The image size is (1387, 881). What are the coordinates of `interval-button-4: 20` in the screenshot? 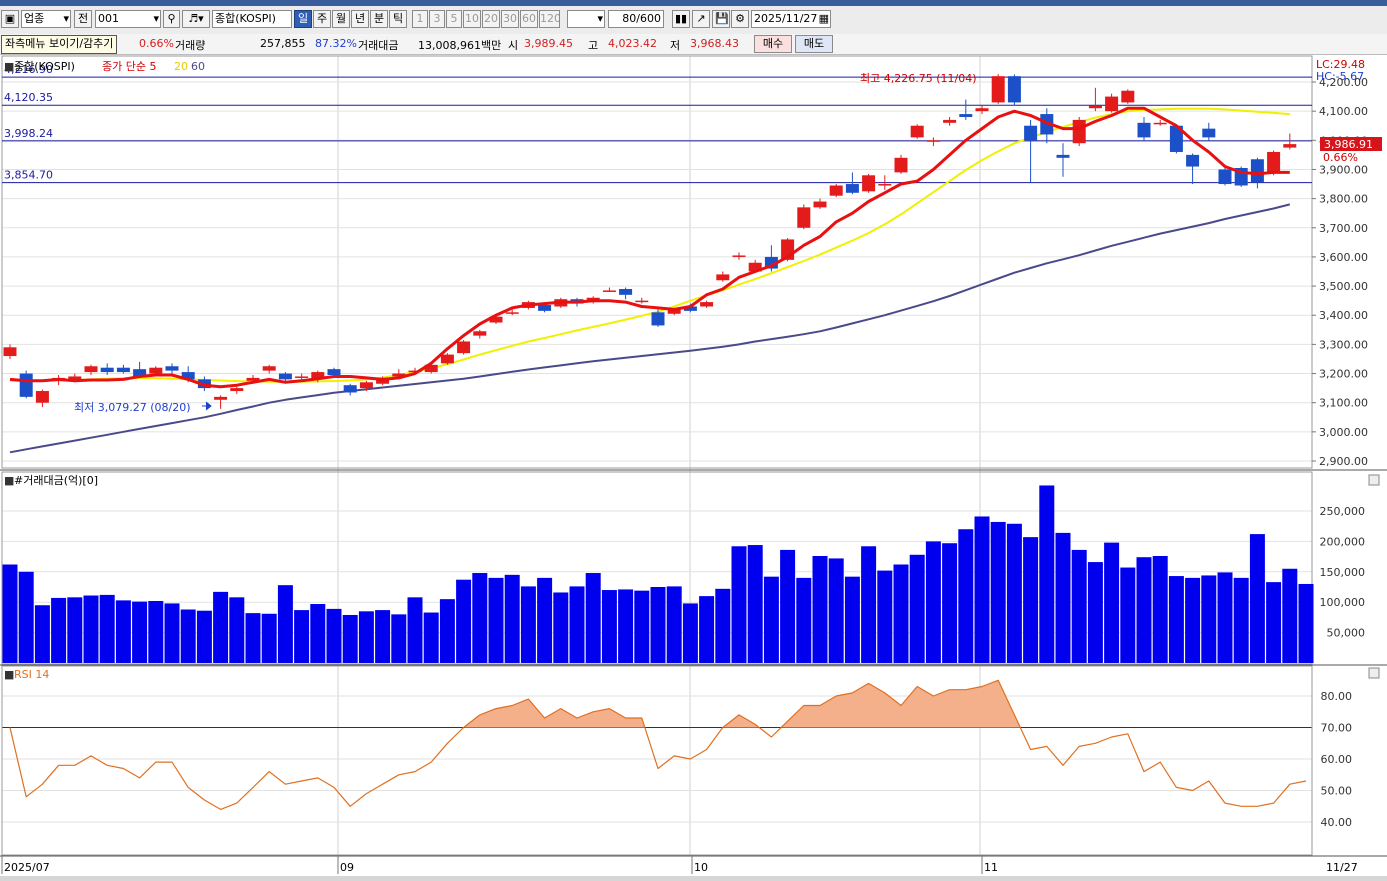 It's located at (491, 19).